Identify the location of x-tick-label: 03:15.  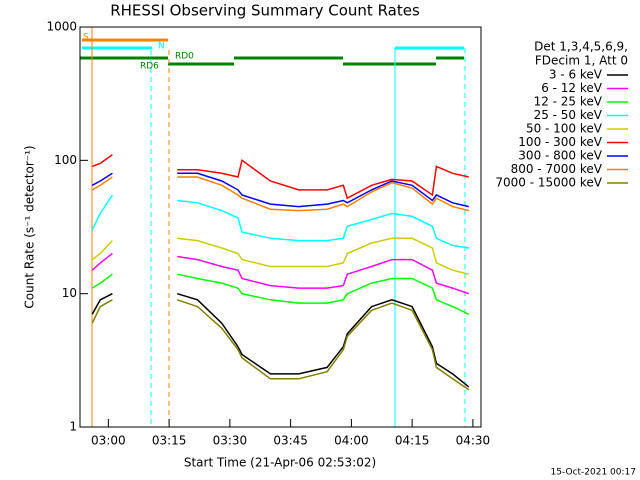
(169, 441).